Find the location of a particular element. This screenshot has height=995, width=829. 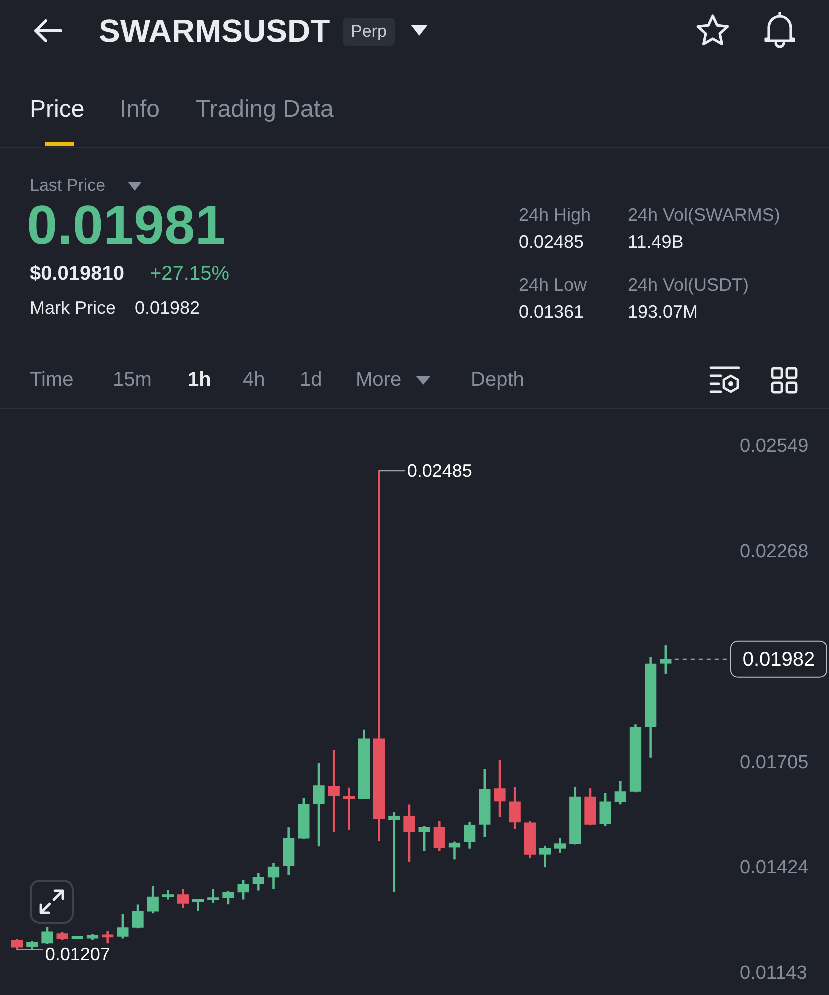

text: 193.07M is located at coordinates (663, 312).